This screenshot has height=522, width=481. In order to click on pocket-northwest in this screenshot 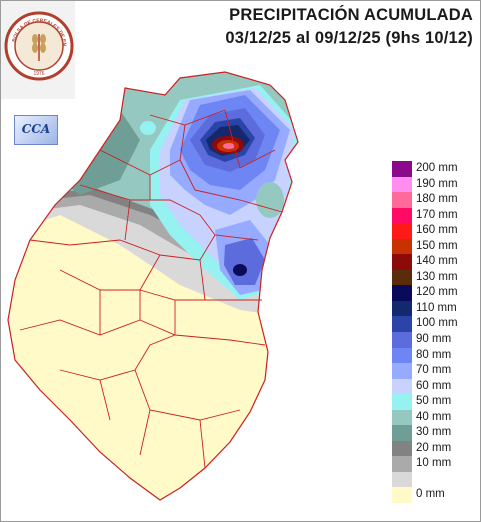, I will do `click(148, 128)`.